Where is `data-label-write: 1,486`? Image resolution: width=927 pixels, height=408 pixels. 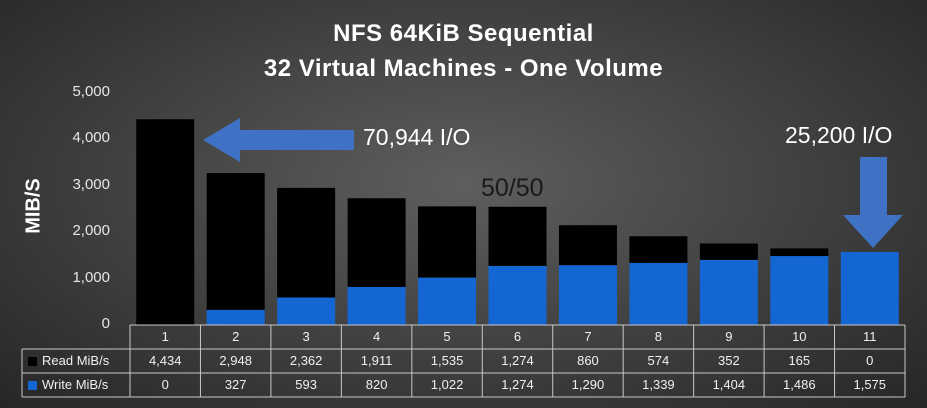 data-label-write: 1,486 is located at coordinates (799, 384).